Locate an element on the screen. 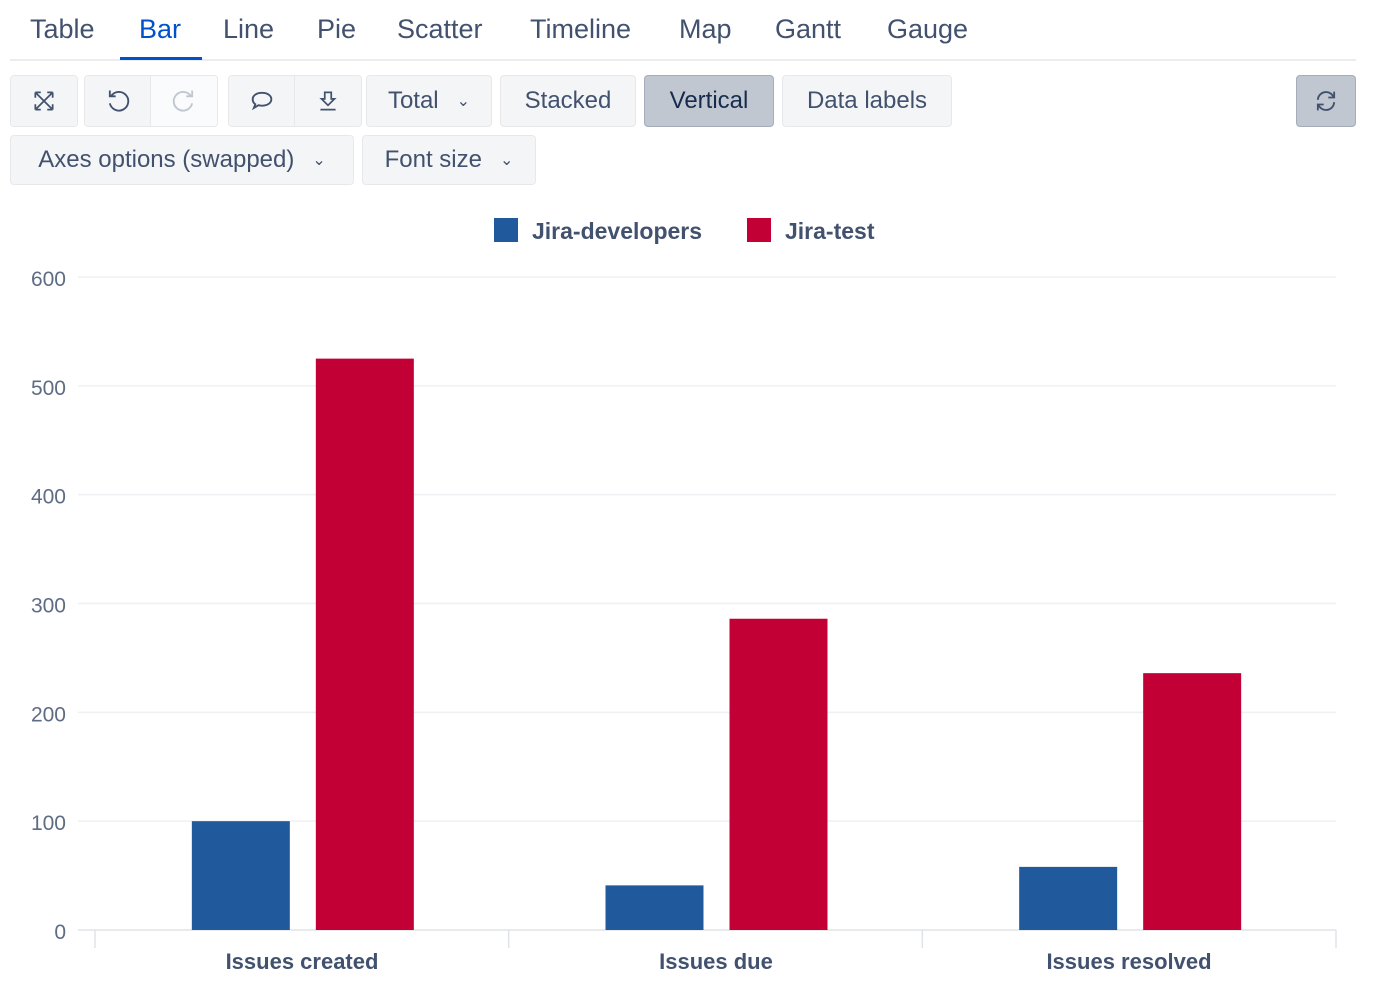  y-tick-label: 400 is located at coordinates (48, 497).